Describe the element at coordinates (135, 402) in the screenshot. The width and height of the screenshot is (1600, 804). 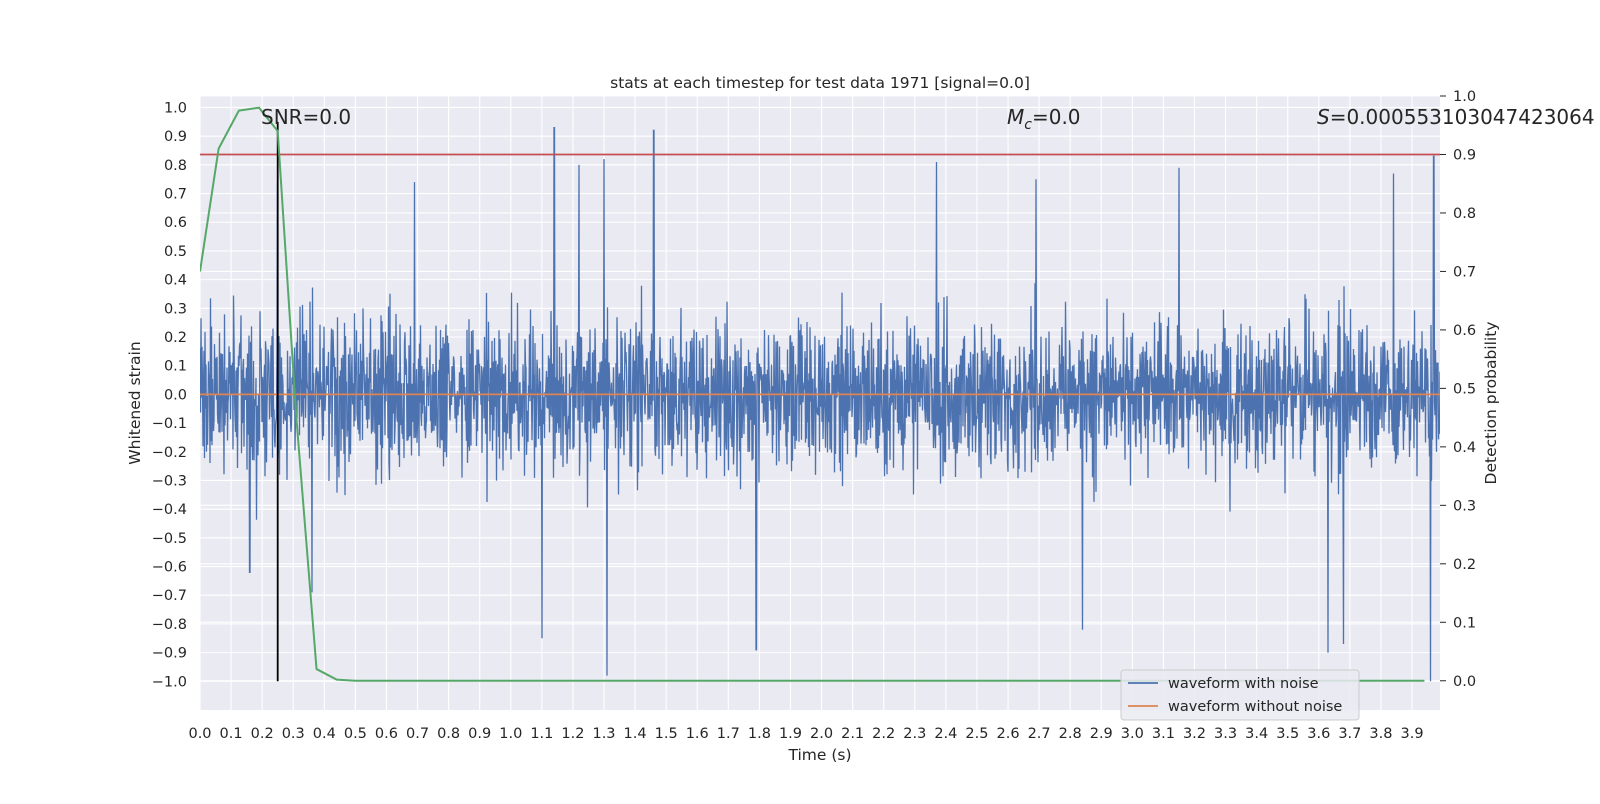
I see `y-axis-label: Whitened strain` at that location.